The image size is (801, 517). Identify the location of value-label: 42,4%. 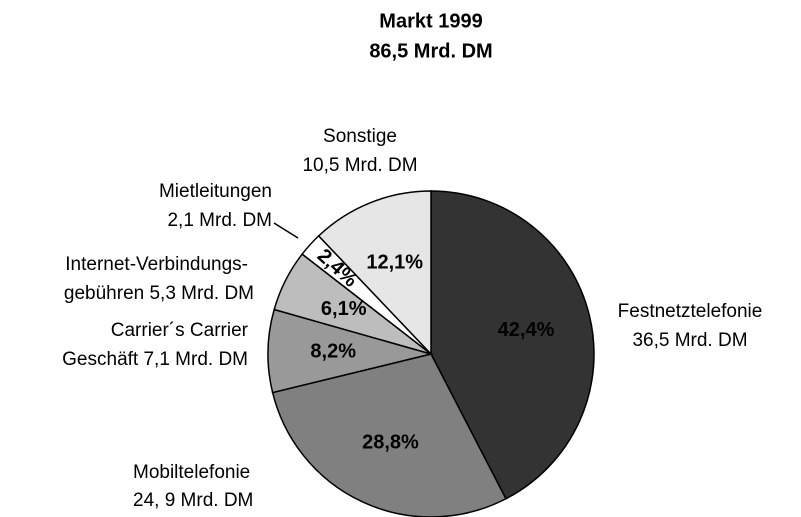
(526, 330).